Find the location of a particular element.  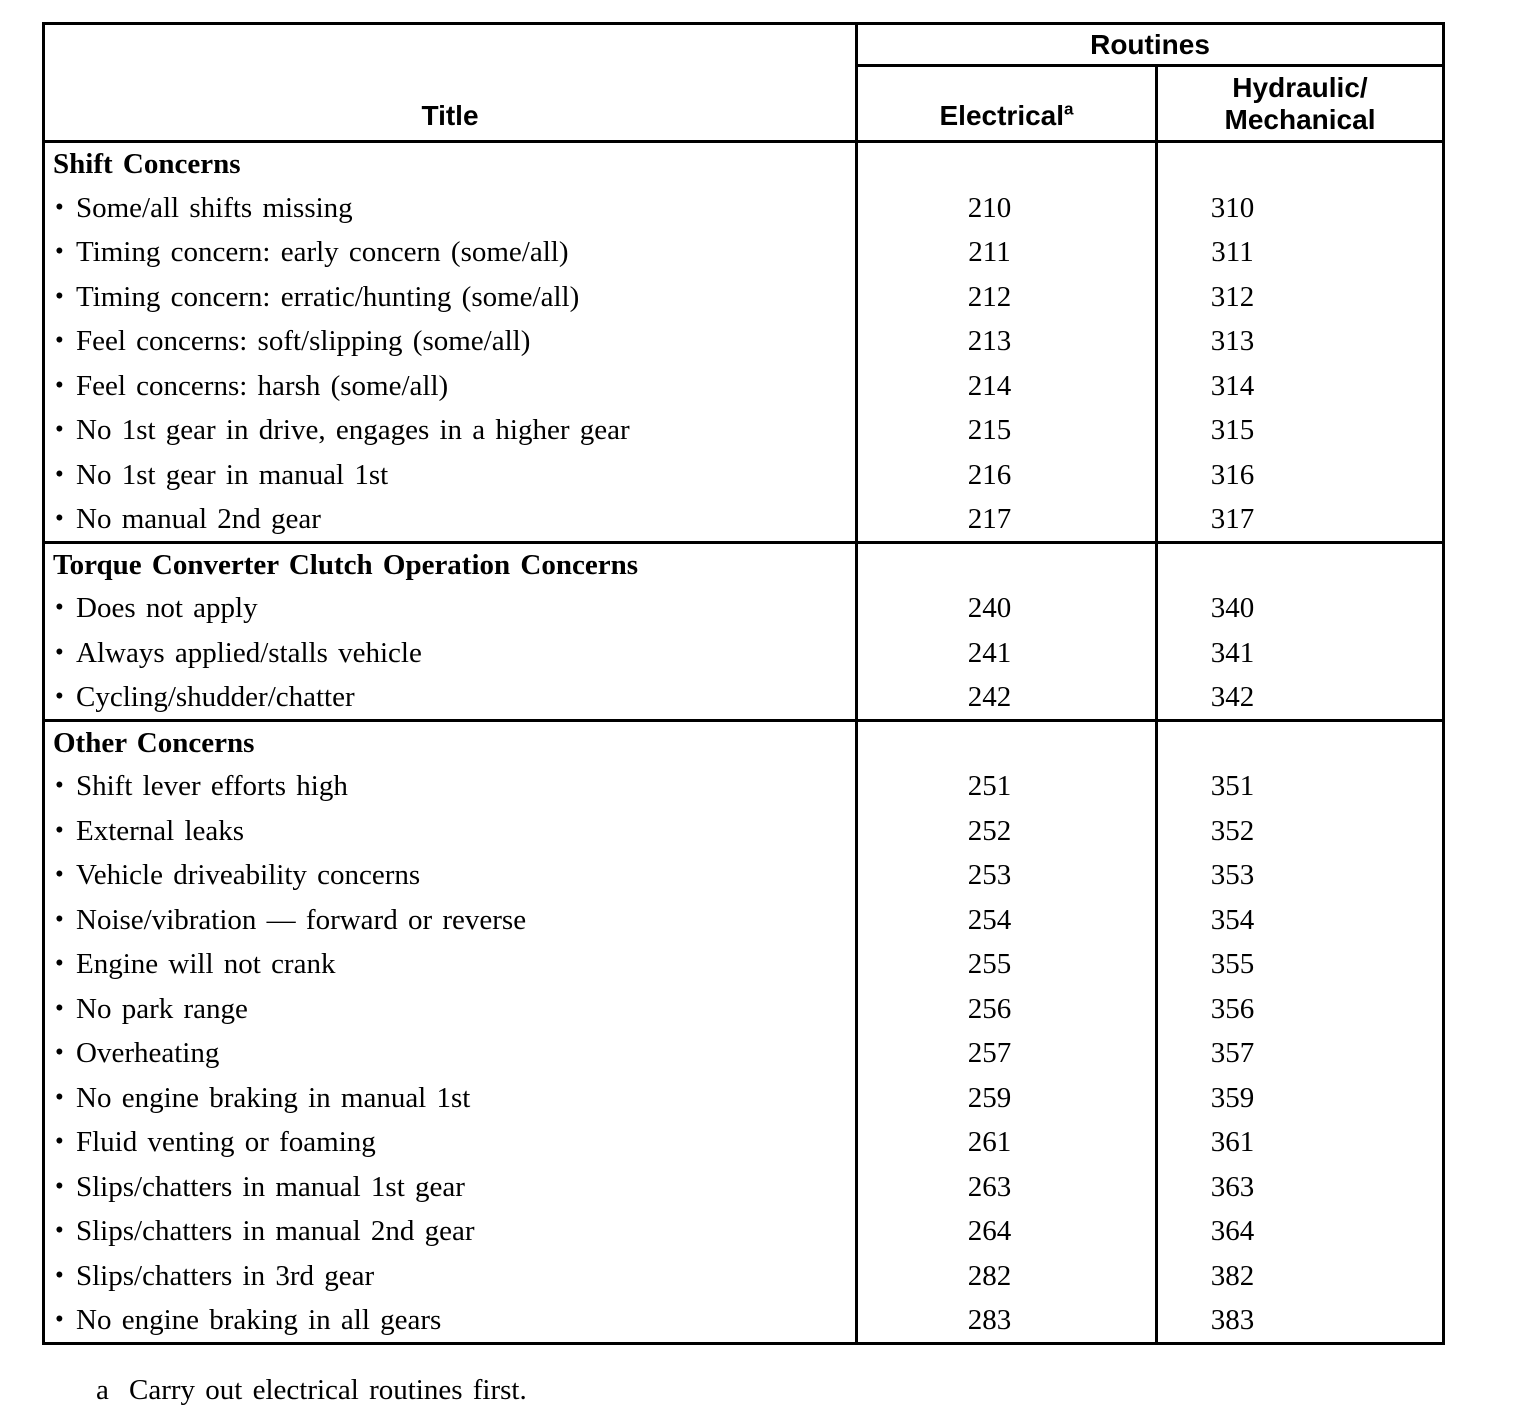

row-title-text: Cycling/shudder/chatter is located at coordinates (215, 696).